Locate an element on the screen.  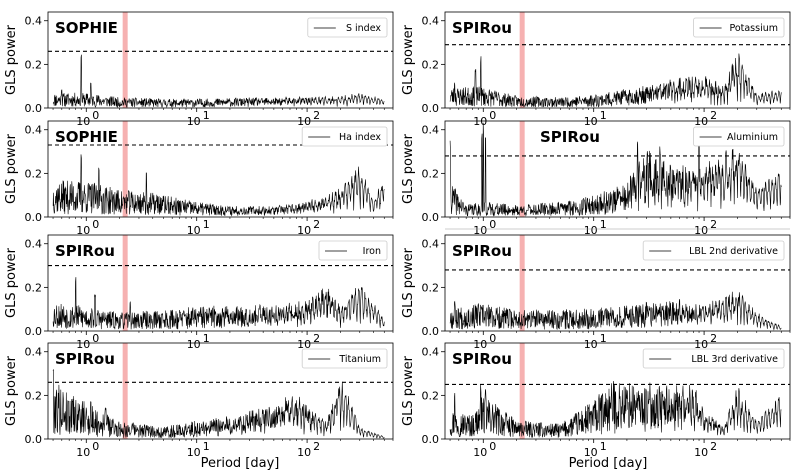
legend-label: Ha index is located at coordinates (360, 137).